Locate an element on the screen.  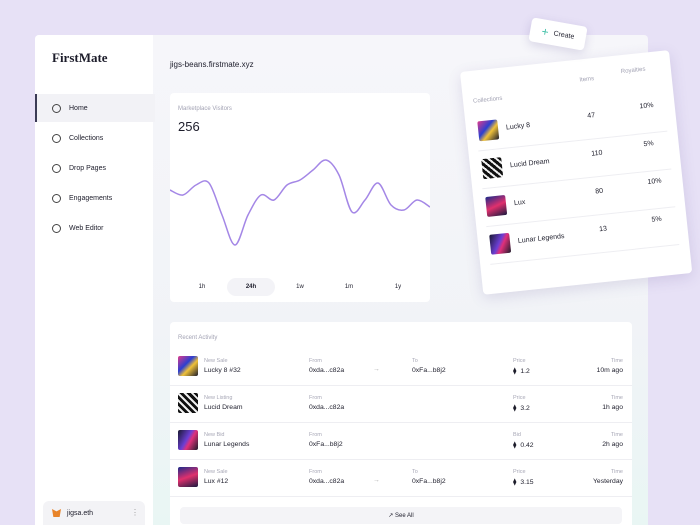
price-value: 0.42 is located at coordinates (527, 445).